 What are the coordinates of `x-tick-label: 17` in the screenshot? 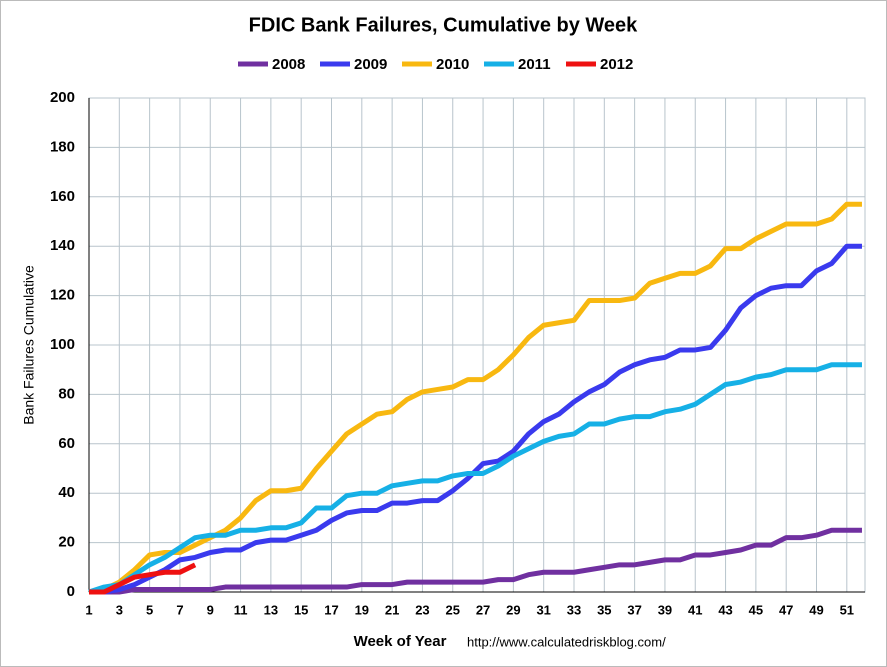 It's located at (331, 609).